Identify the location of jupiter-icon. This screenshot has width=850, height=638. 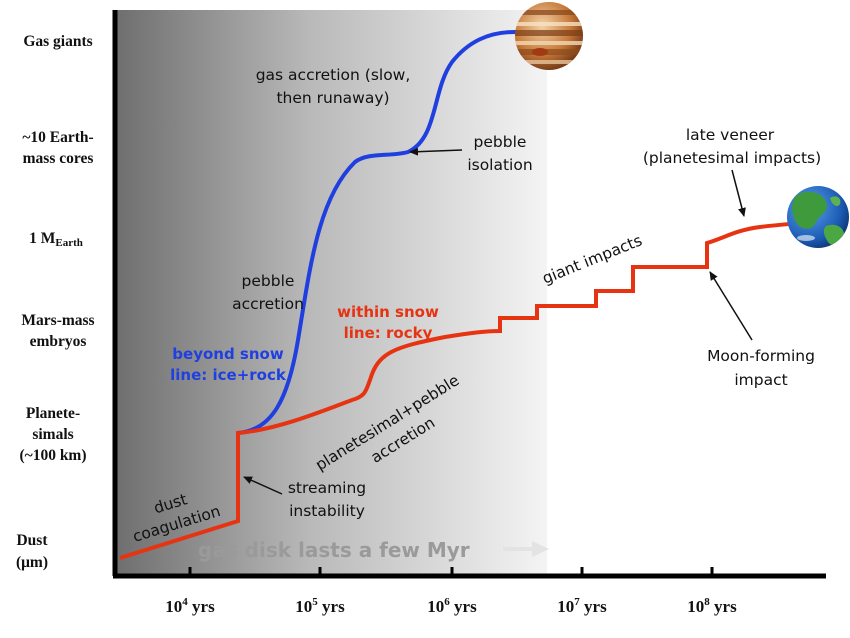
(549, 36).